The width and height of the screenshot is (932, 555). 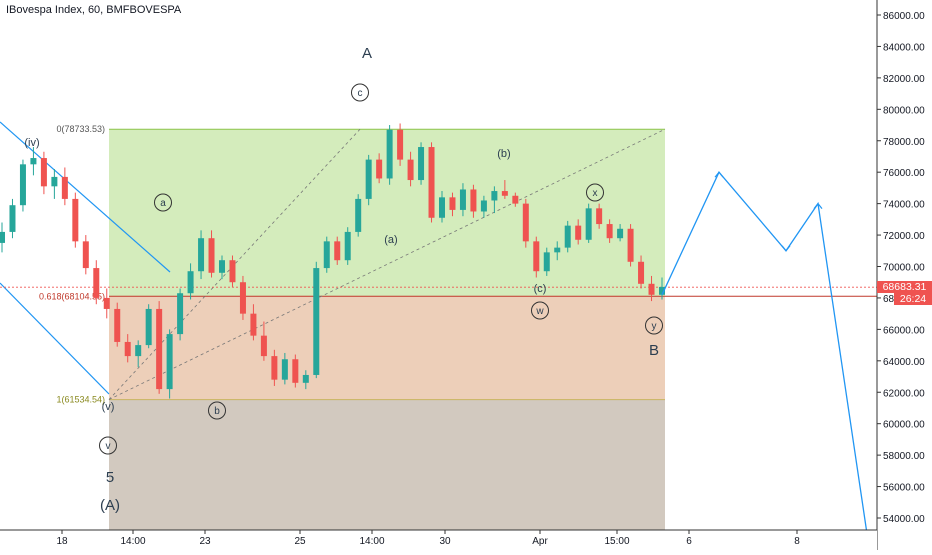 I want to click on price-tick-label: 78000.00, so click(x=904, y=142).